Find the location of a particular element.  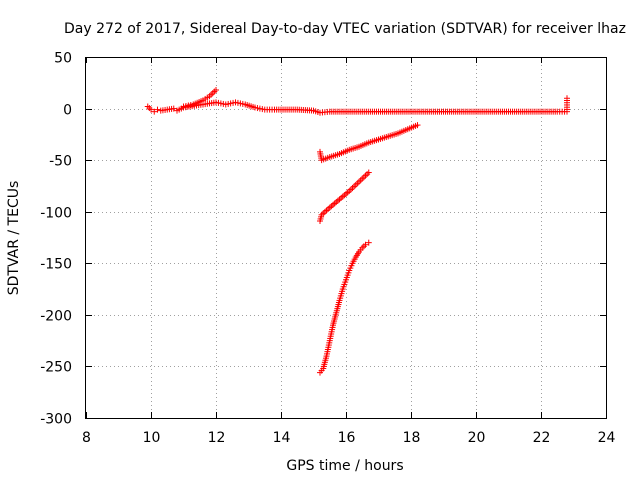

x-tick-label: 20 is located at coordinates (477, 438).